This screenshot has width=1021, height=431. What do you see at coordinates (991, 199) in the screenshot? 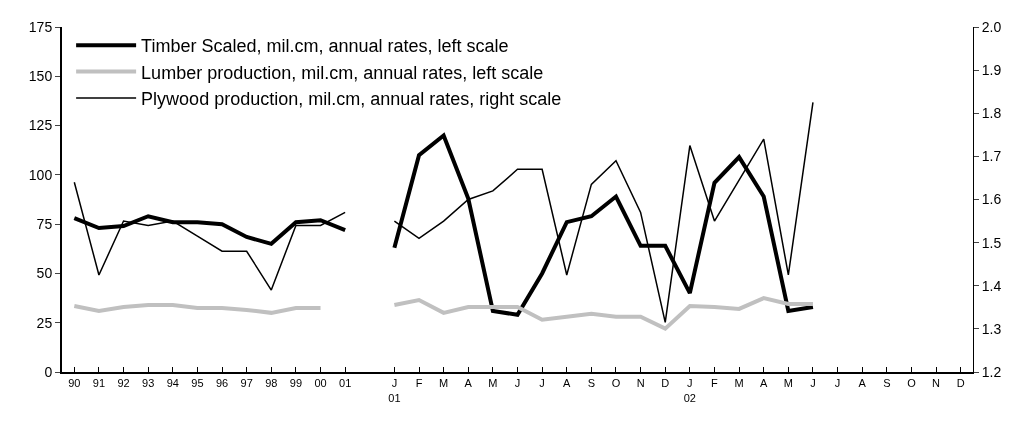
I see `y2-tick-label: 1.6` at bounding box center [991, 199].